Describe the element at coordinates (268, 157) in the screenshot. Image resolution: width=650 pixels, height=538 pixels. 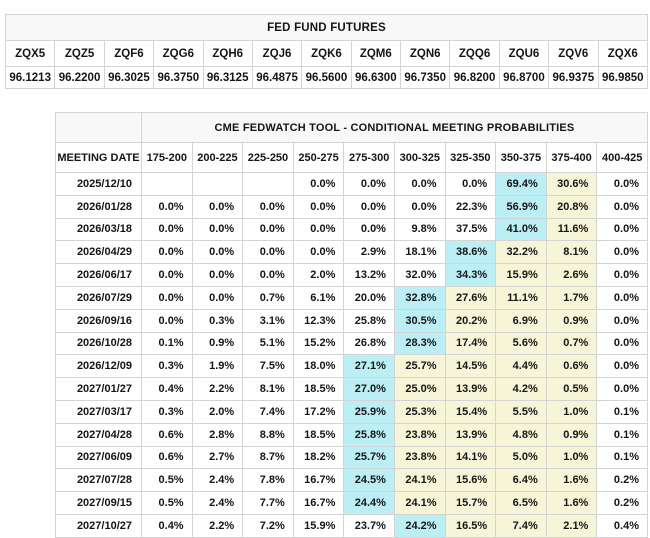
I see `rate-range-header: 225-250` at that location.